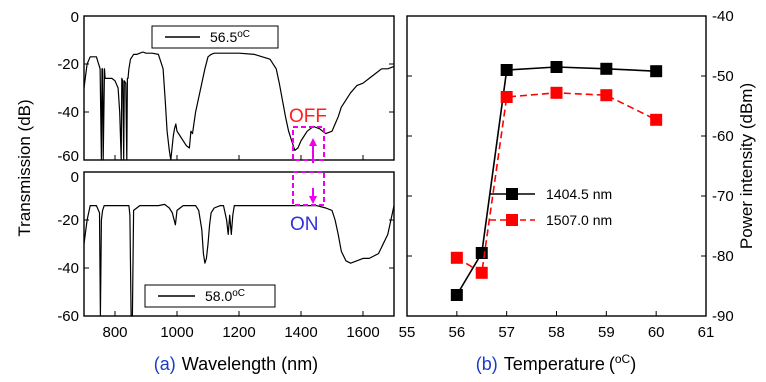 The height and width of the screenshot is (382, 766). Describe the element at coordinates (114, 332) in the screenshot. I see `x-tick-label-a: 800` at that location.